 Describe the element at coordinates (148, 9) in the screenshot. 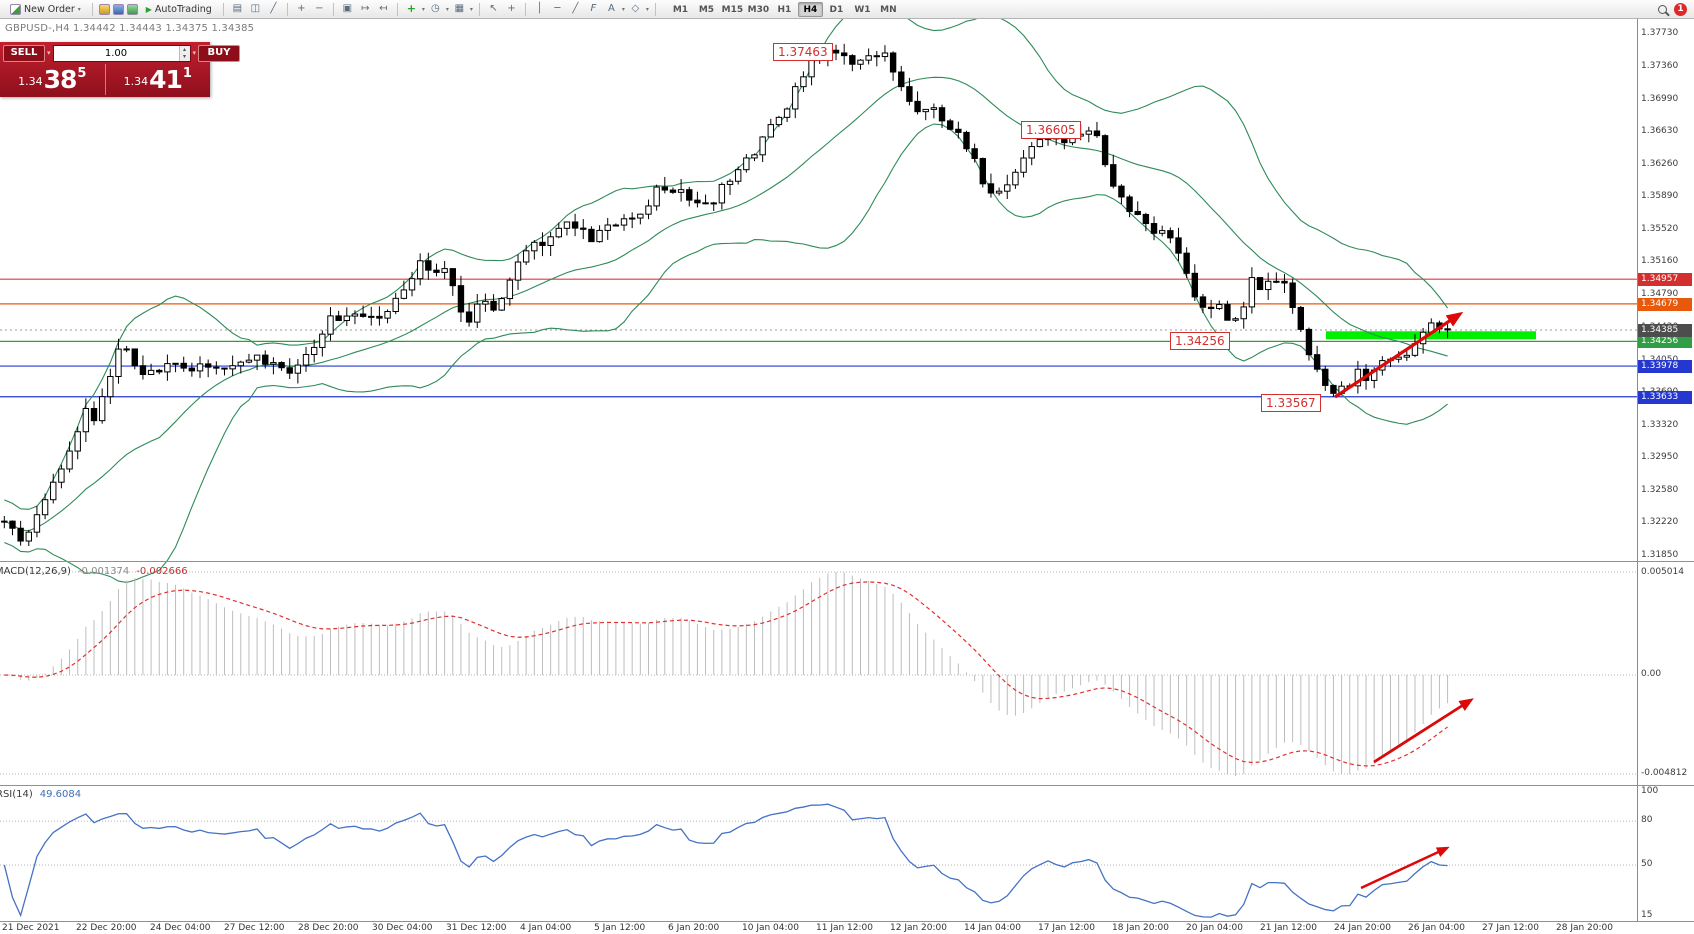

I see `autotrading-play-icon: ▶` at that location.